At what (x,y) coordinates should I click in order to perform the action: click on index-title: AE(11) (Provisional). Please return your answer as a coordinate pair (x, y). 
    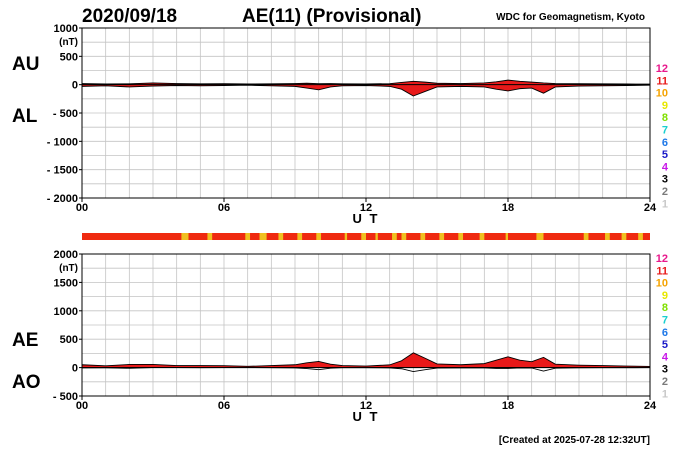
    Looking at the image, I should click on (332, 16).